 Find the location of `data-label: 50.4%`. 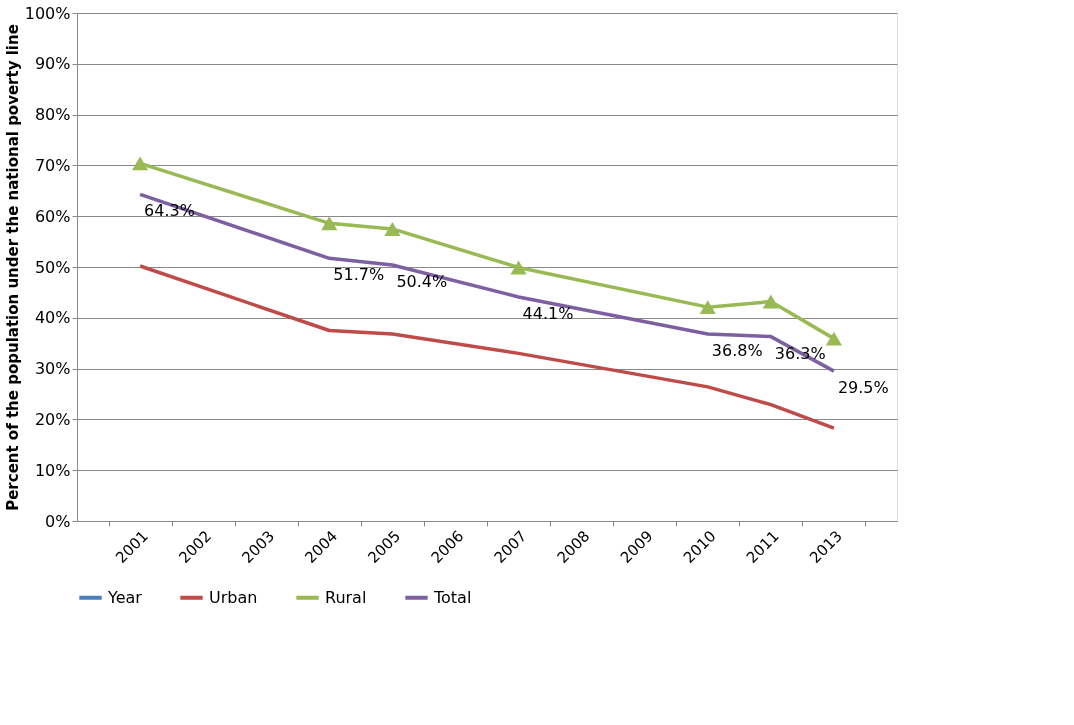

data-label: 50.4% is located at coordinates (422, 281).